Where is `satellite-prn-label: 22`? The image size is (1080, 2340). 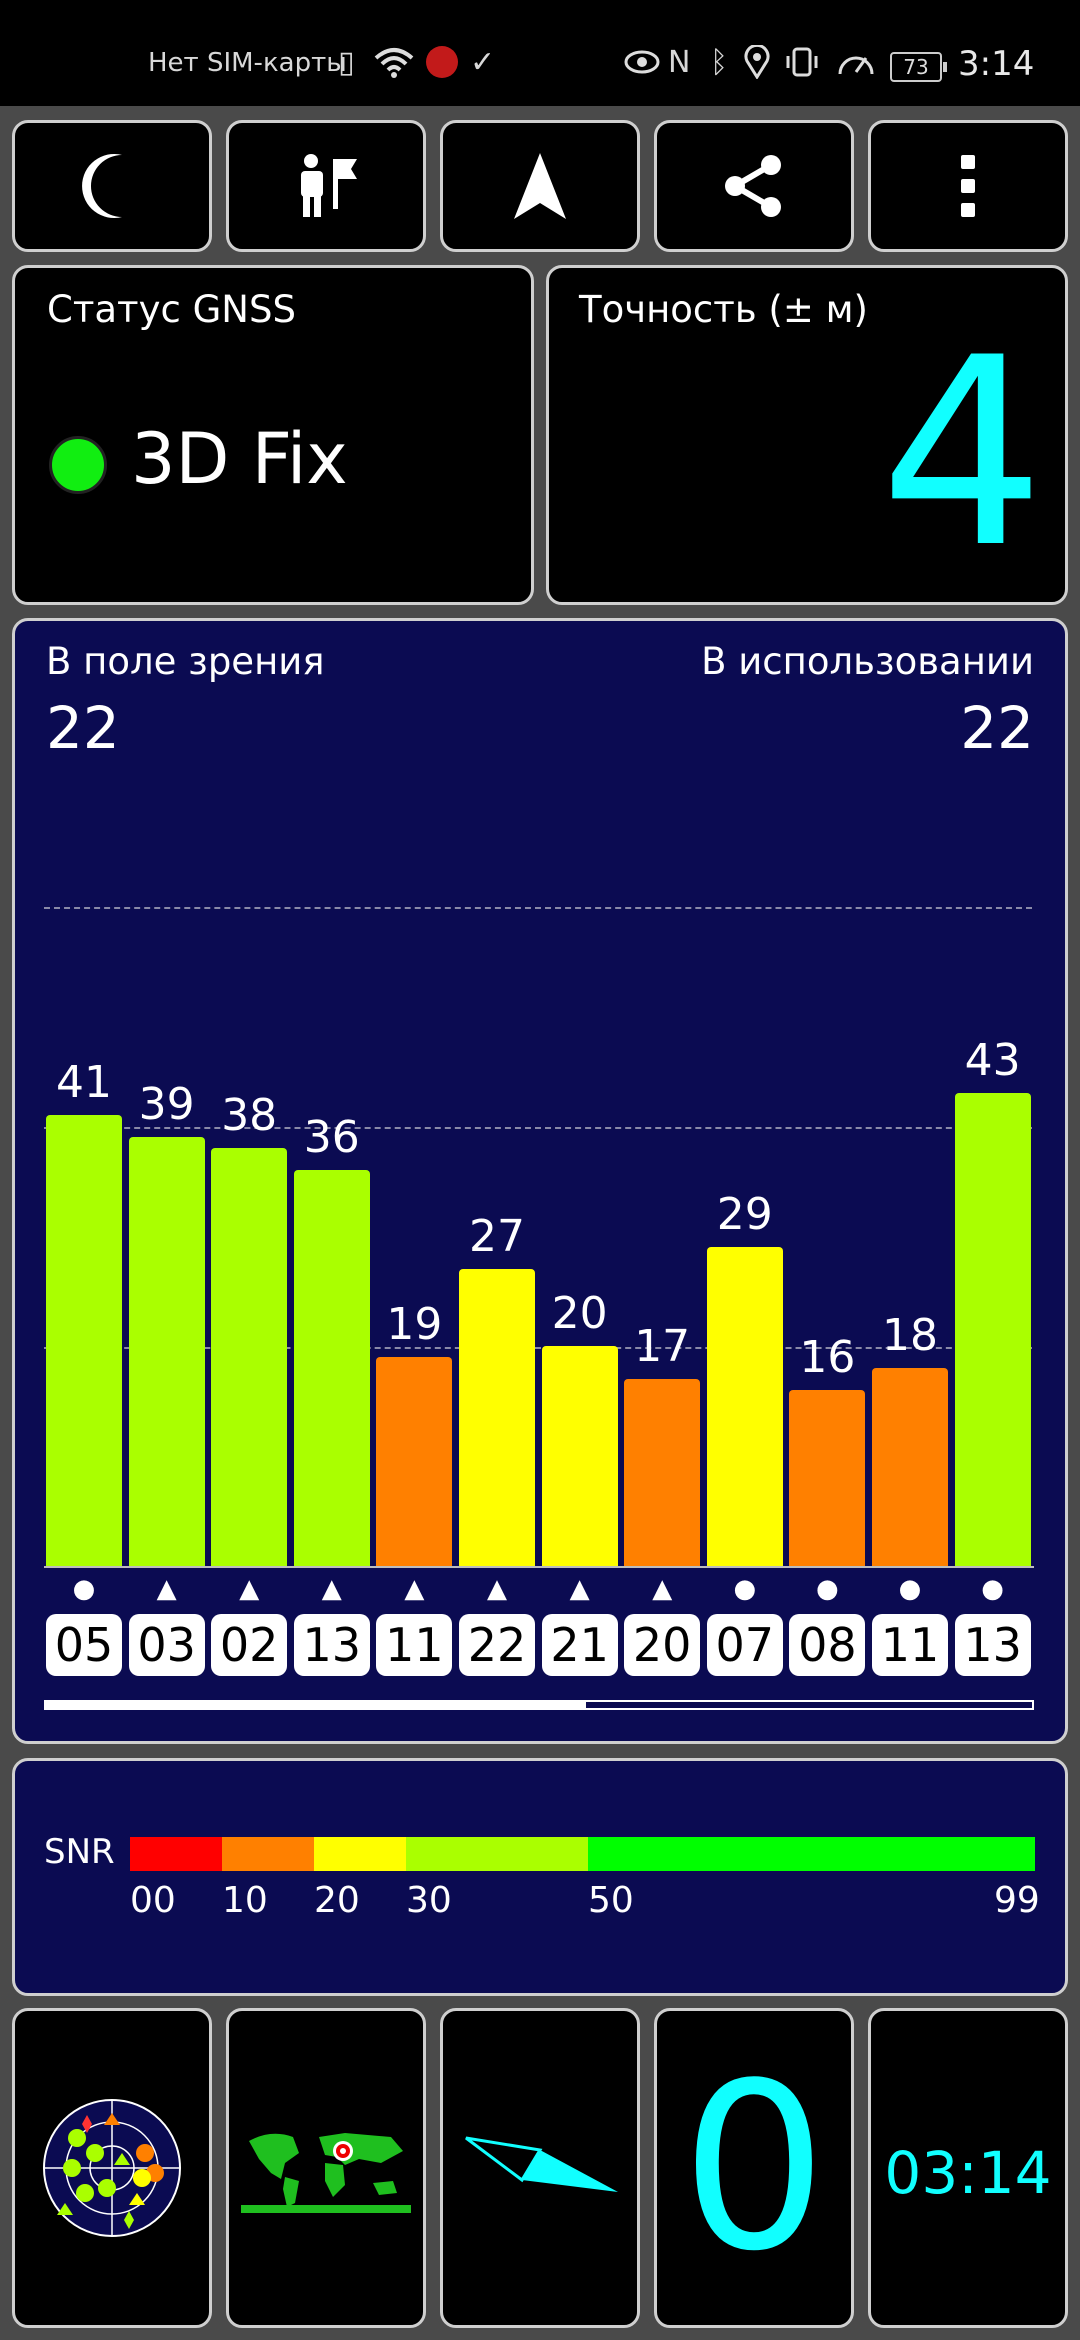
satellite-prn-label: 22 is located at coordinates (497, 1645).